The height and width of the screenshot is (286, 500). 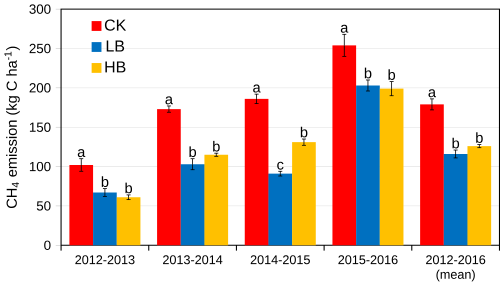 What do you see at coordinates (43, 206) in the screenshot?
I see `y-tick-label: 50` at bounding box center [43, 206].